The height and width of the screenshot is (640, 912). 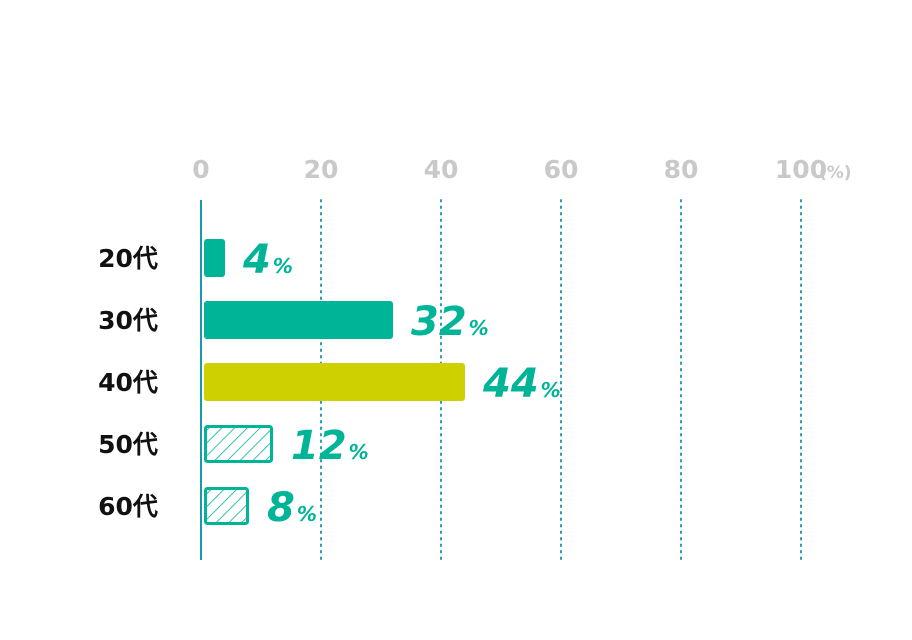 I want to click on category-label: 20代, so click(x=128, y=258).